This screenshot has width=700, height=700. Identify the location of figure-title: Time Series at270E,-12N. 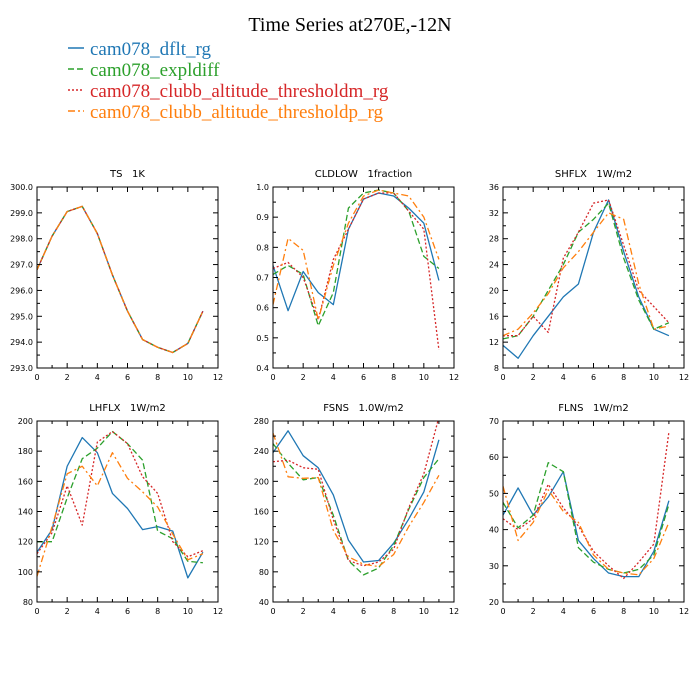
(349, 25).